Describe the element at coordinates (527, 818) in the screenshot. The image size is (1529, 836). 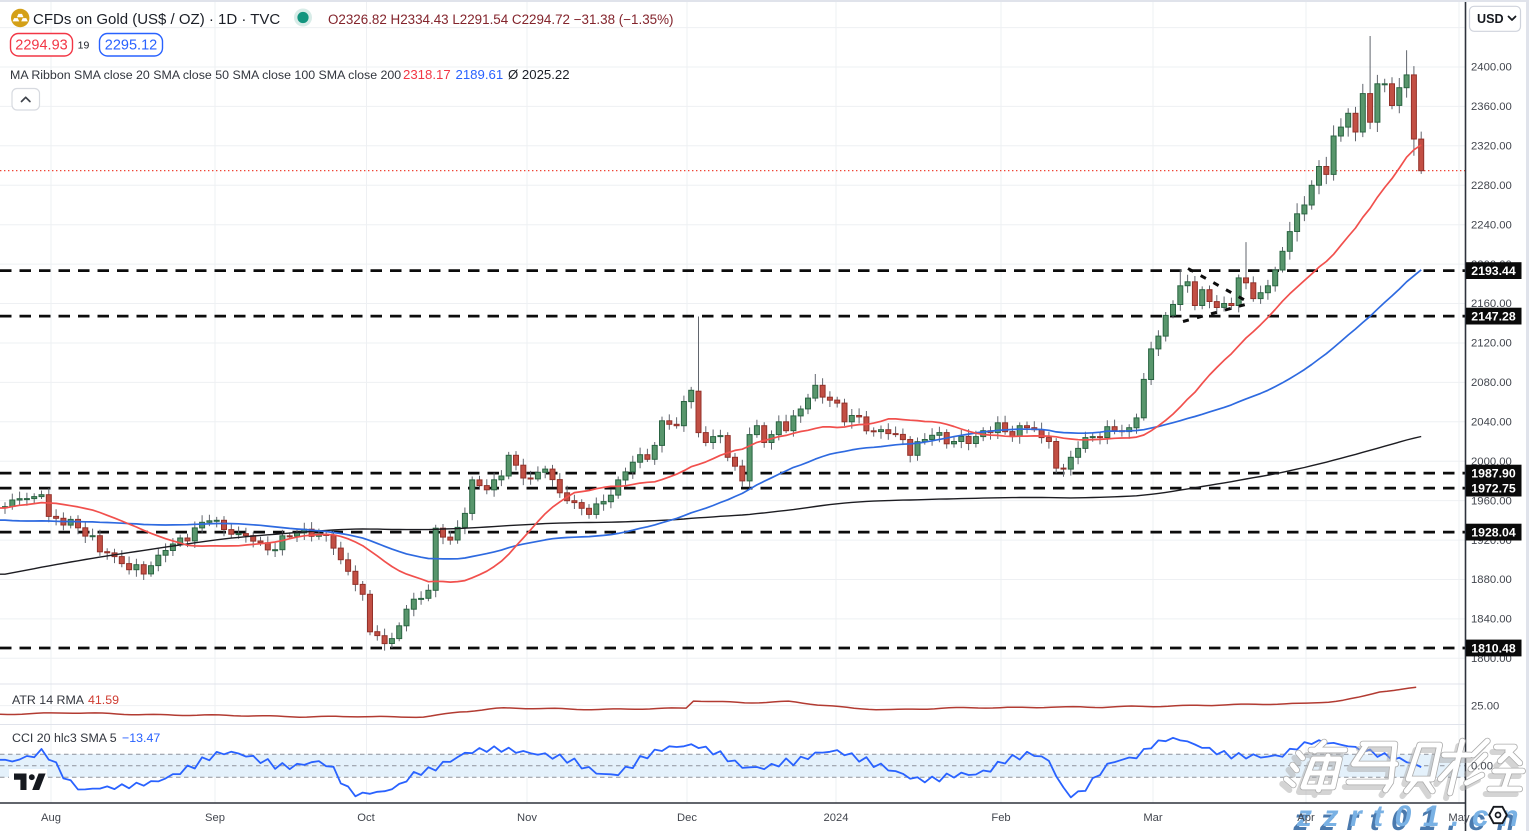
I see `svg-text: Nov` at that location.